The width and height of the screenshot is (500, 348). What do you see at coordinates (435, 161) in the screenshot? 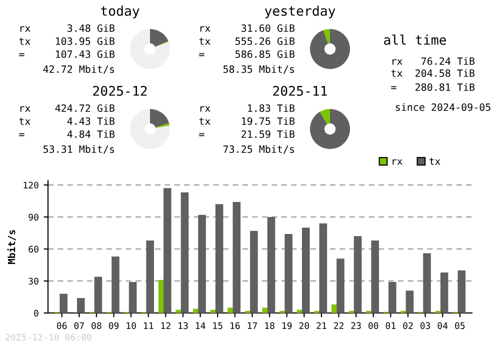
I see `legend-label: tx` at bounding box center [435, 161].